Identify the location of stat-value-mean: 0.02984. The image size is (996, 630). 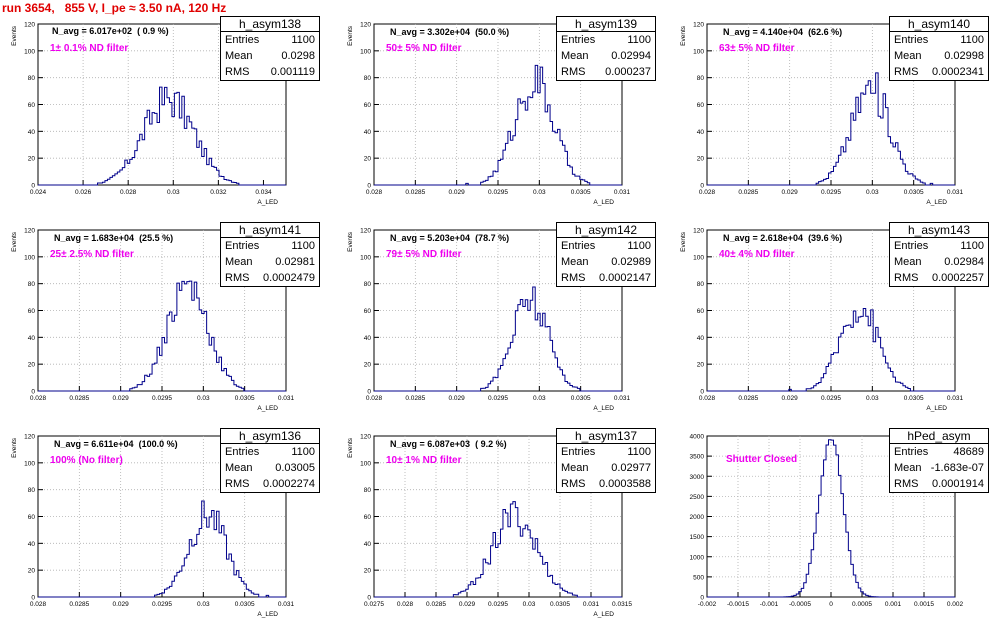
(964, 262).